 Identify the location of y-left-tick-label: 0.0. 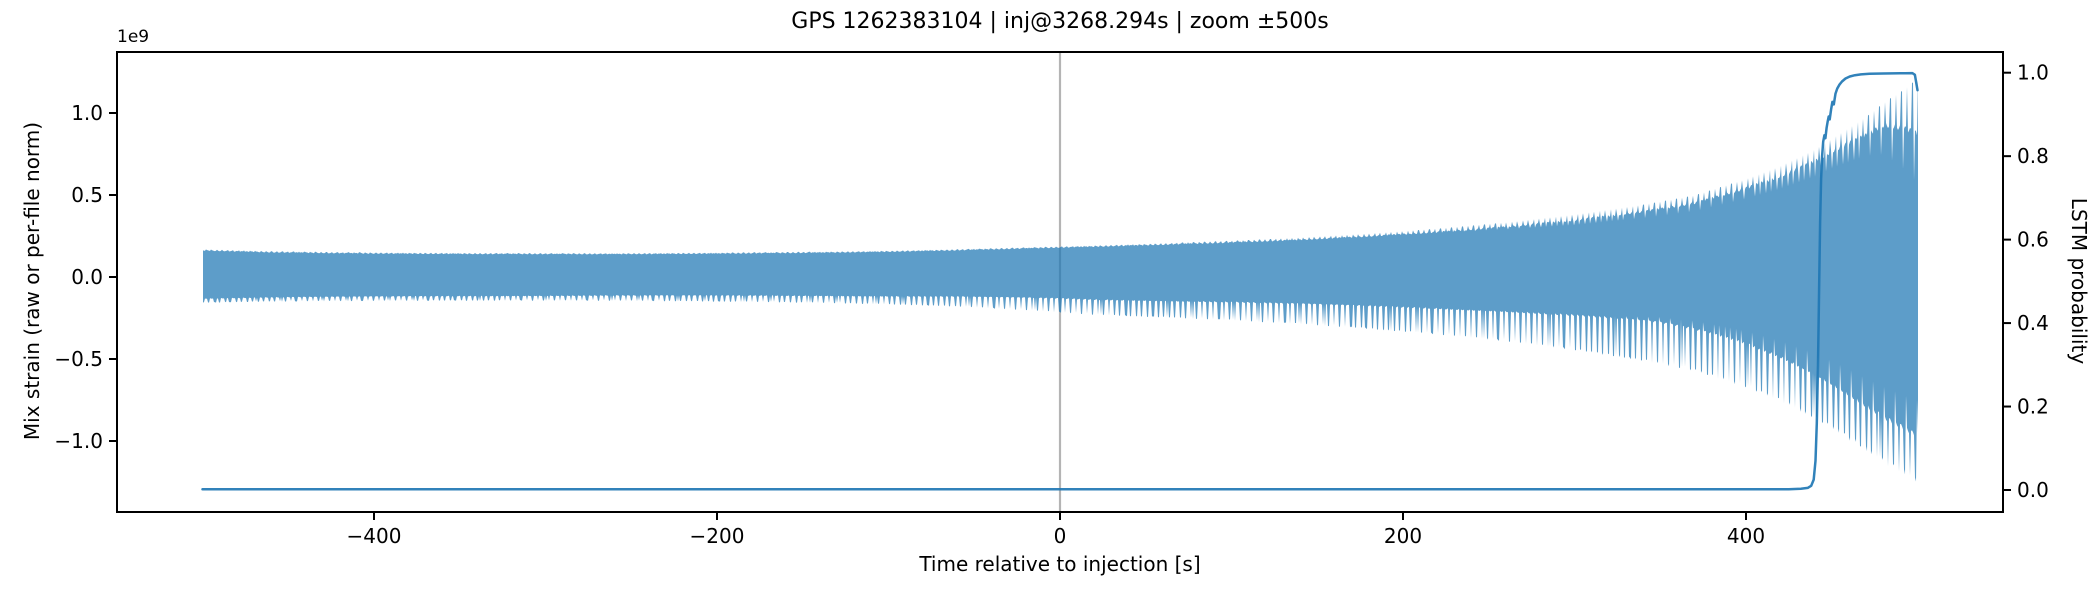
(87, 277).